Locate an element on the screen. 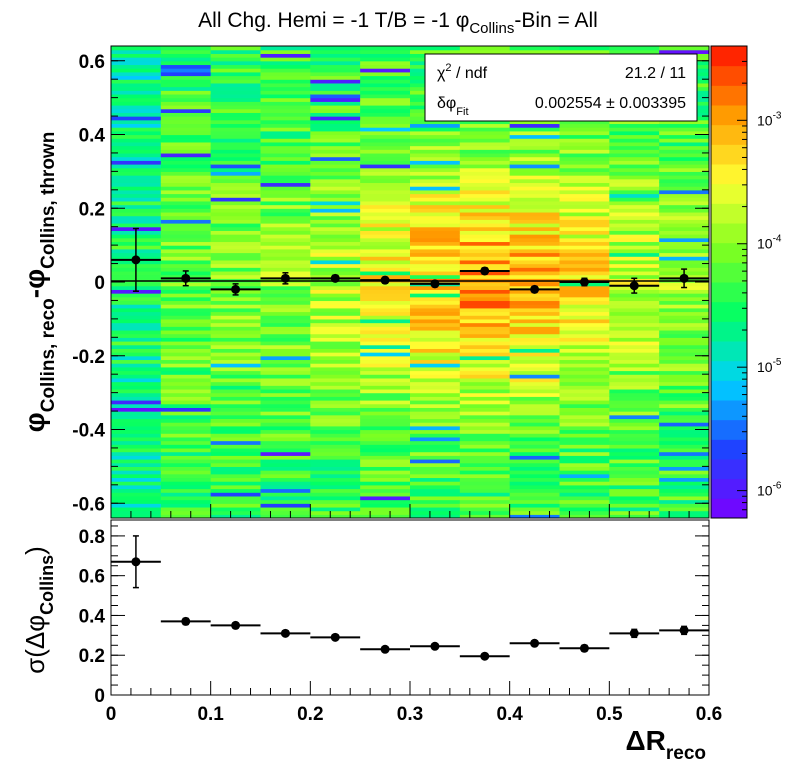 Image resolution: width=796 pixels, height=777 pixels. colorbar-tick-label: 10-3 is located at coordinates (769, 119).